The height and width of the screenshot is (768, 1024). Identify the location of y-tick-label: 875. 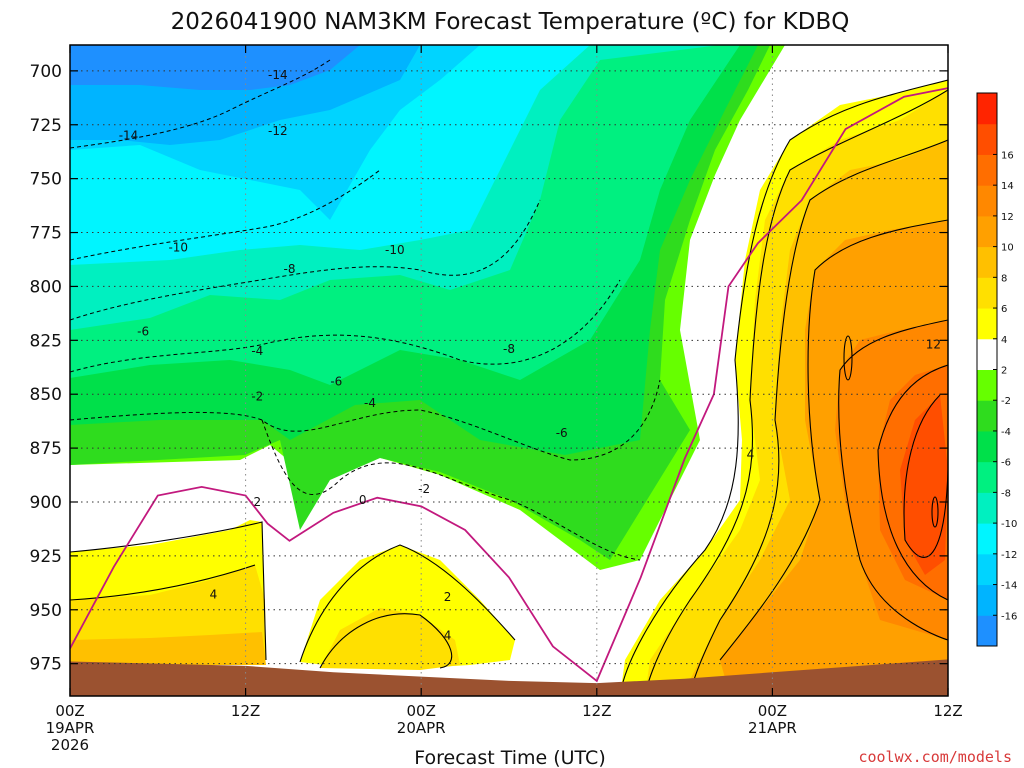
(46, 449).